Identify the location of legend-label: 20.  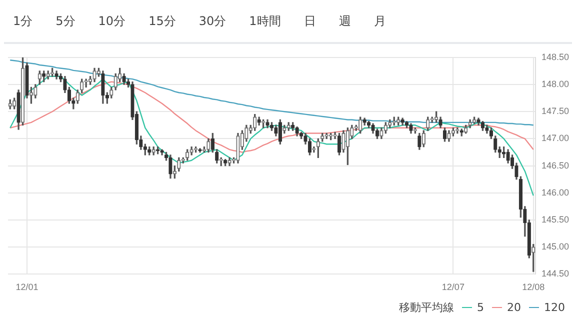
(514, 307).